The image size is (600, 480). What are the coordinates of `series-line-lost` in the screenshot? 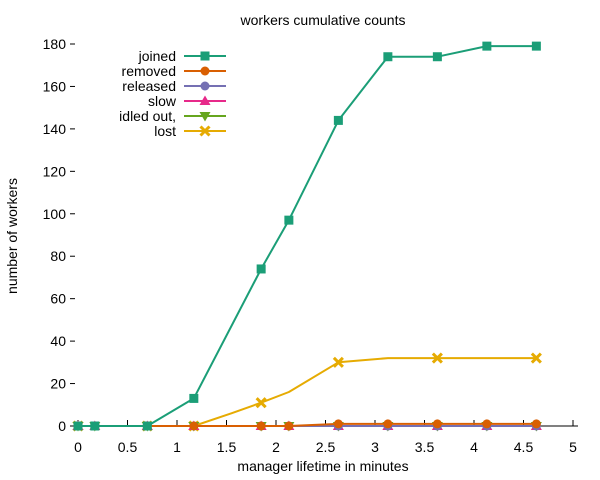 It's located at (307, 392).